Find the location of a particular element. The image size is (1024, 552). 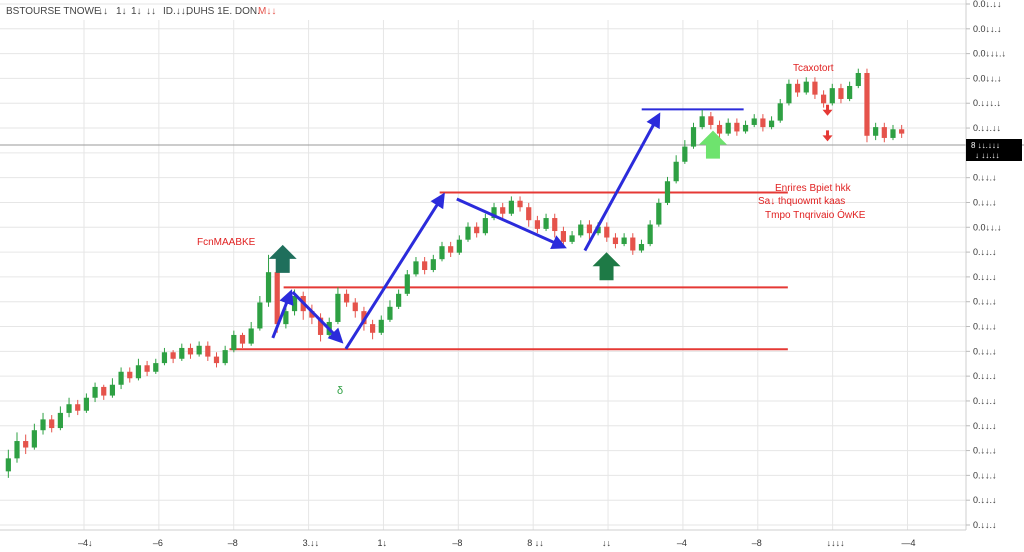

x-tick-label: –6 is located at coordinates (158, 543).